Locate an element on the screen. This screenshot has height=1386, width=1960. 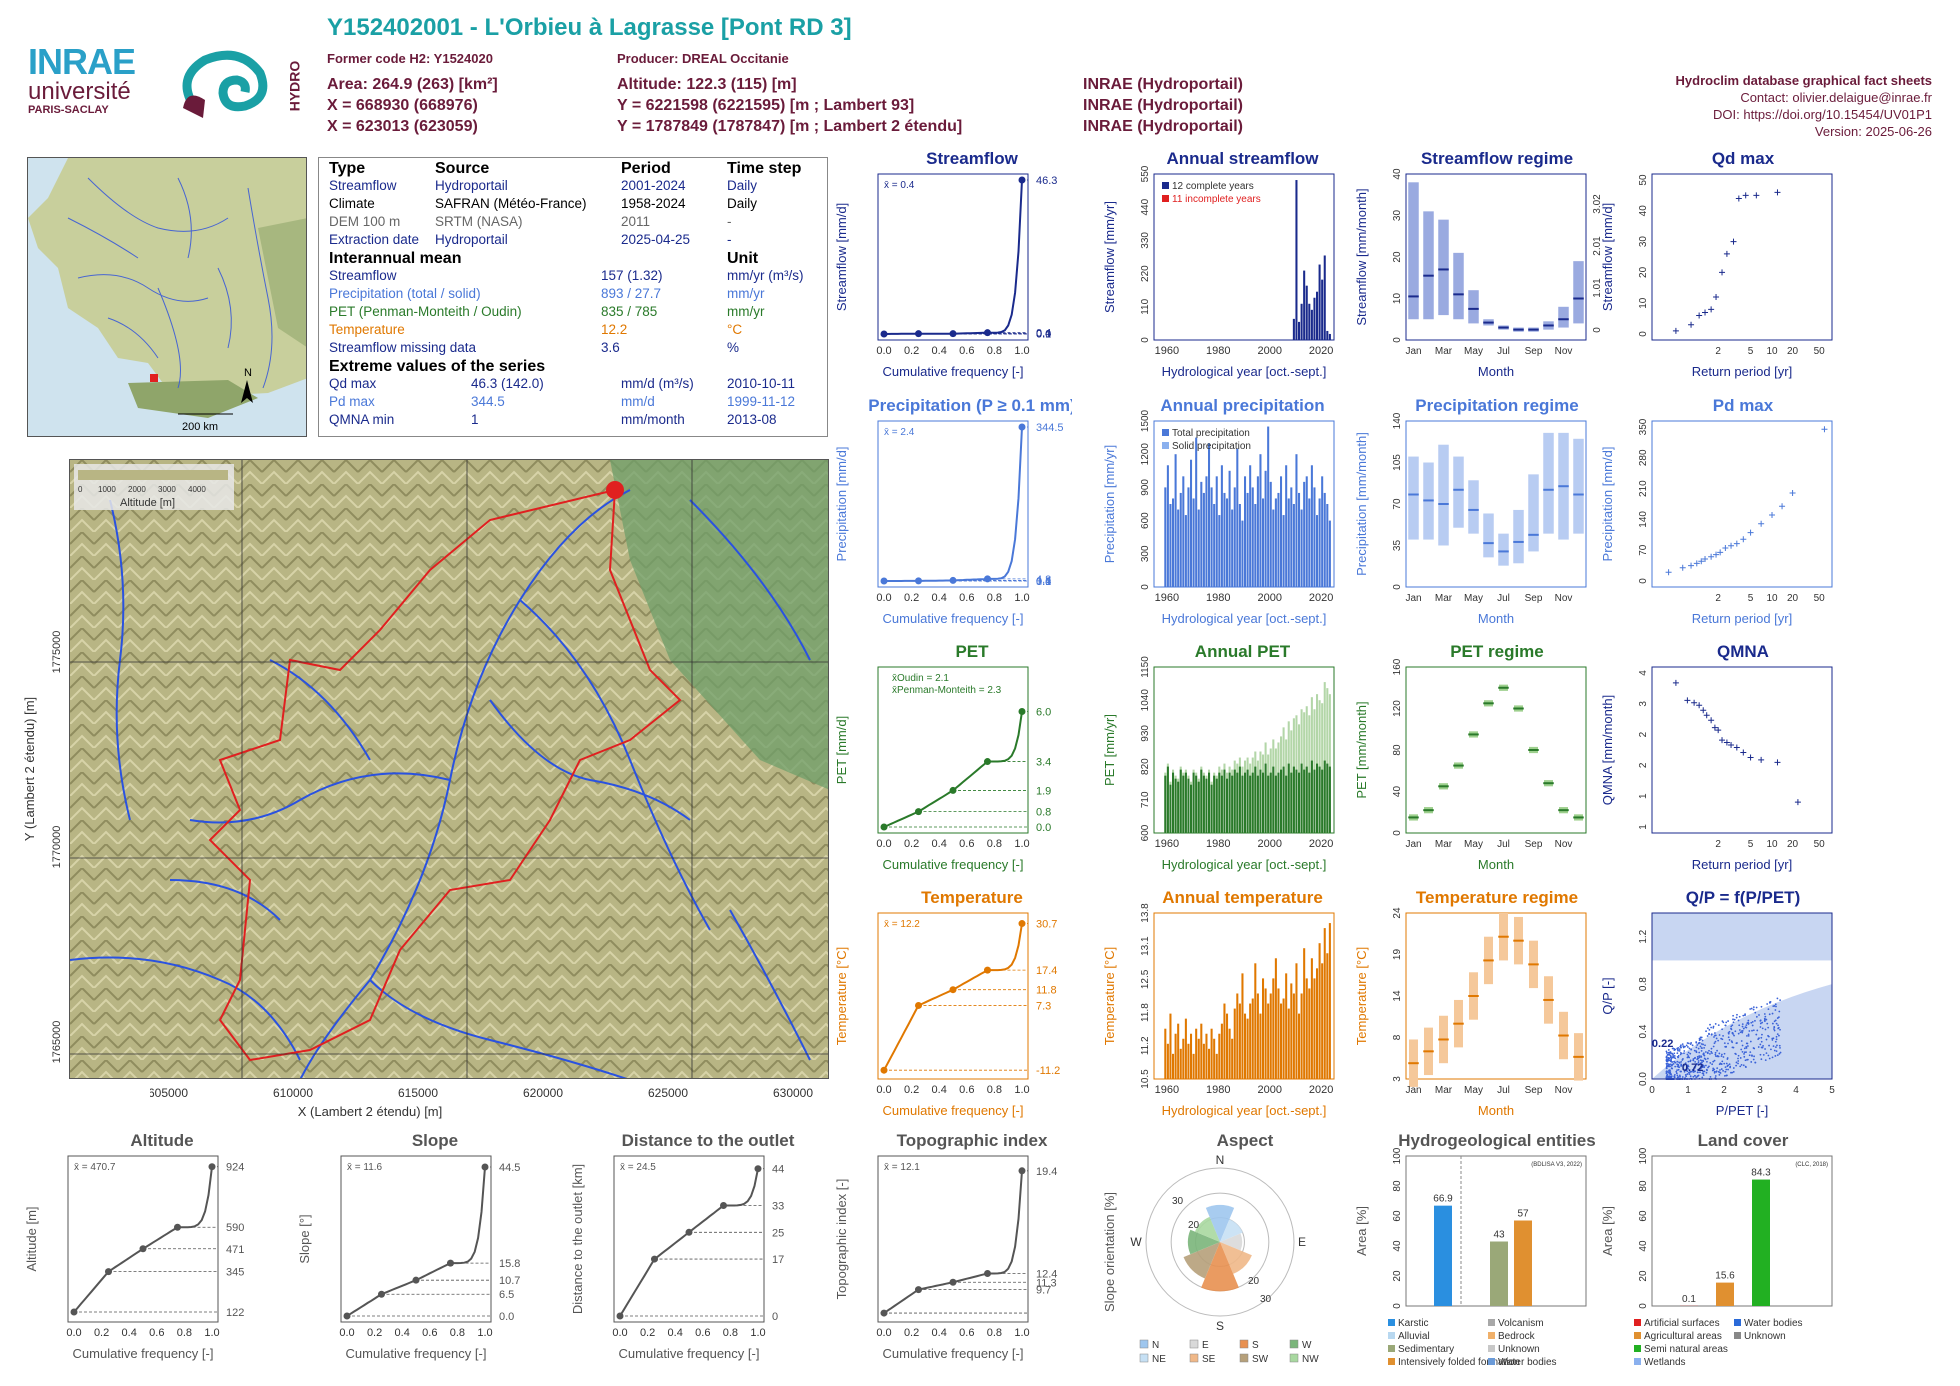
x-tick: 0.6 is located at coordinates (966, 351).